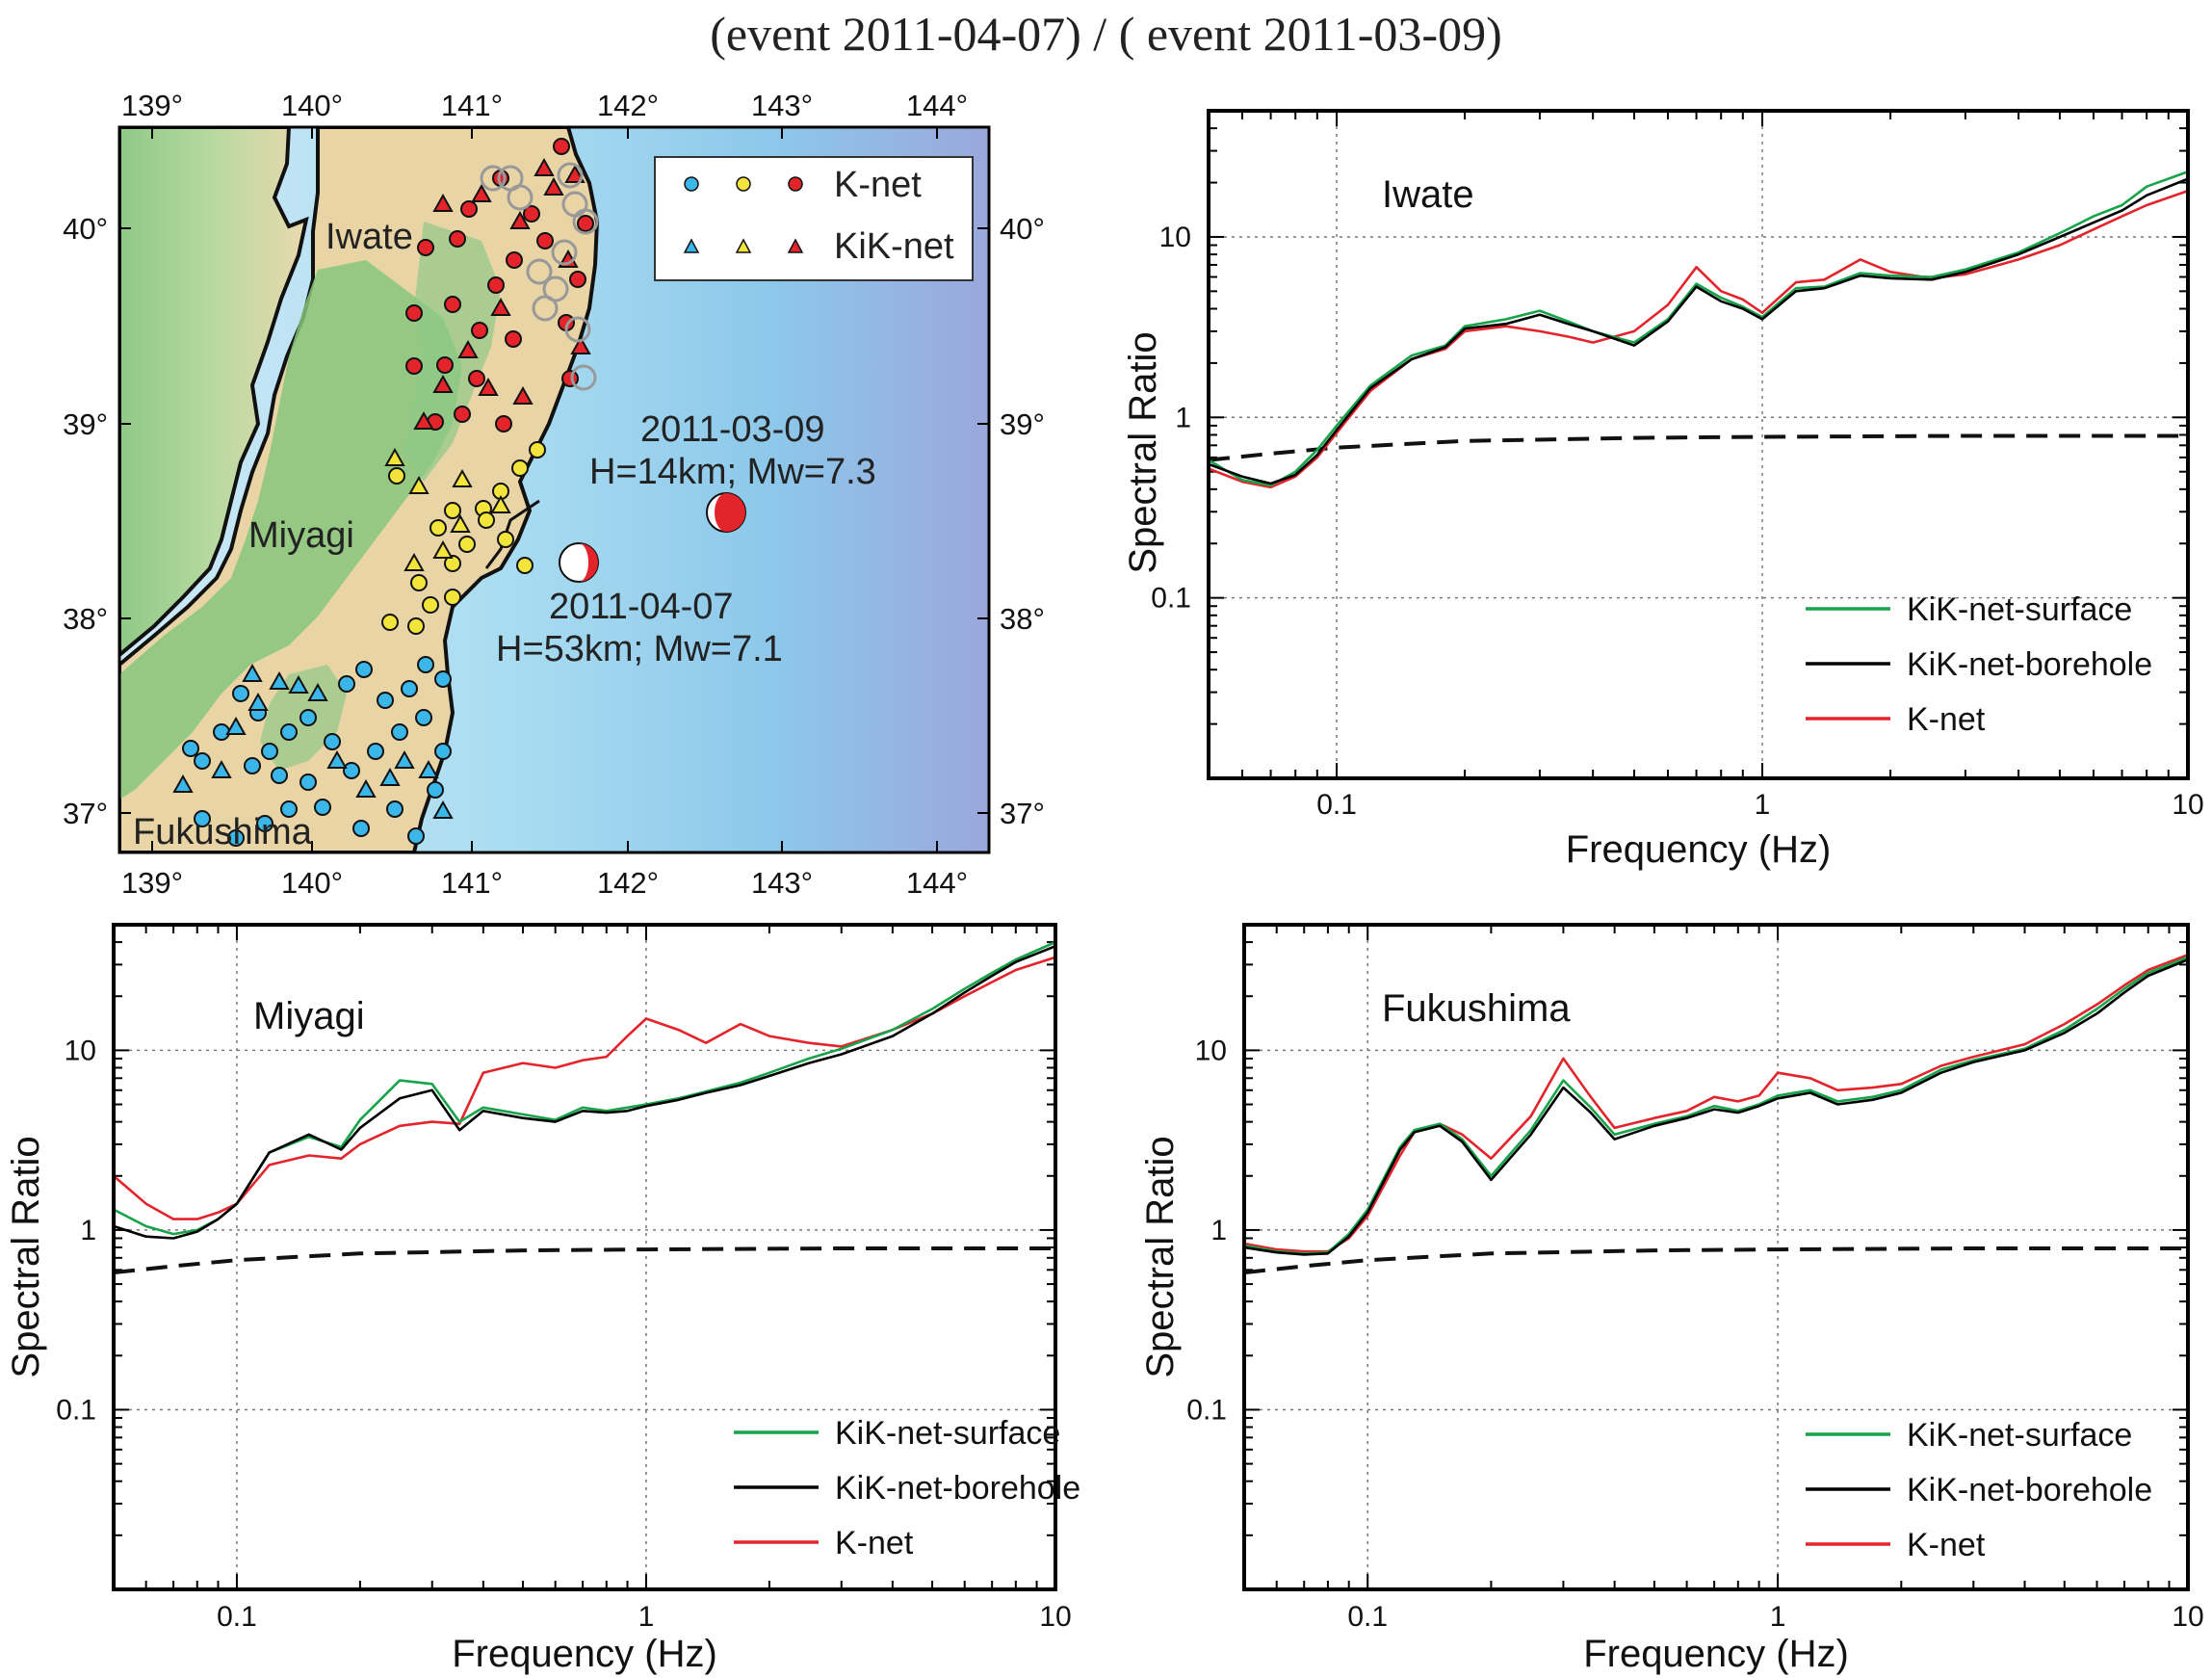  I want to click on legend-0: KiK-net-surface KiK-net-borehole K-net, so click(1979, 664).